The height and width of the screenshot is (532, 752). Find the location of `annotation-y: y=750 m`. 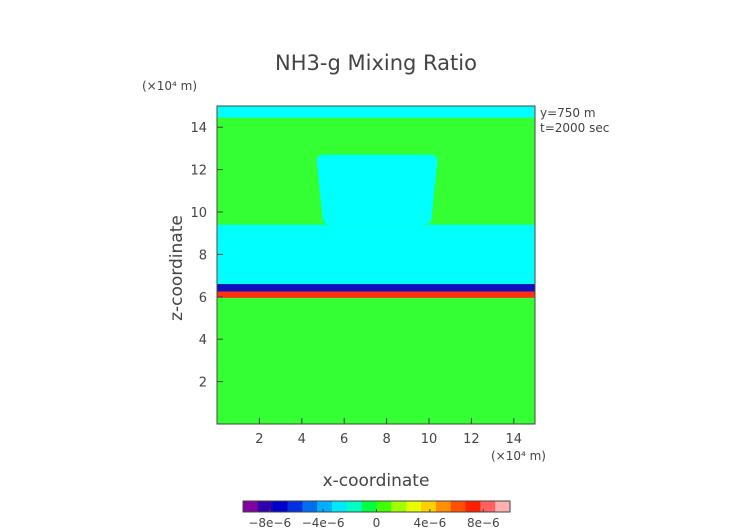

annotation-y: y=750 m is located at coordinates (568, 113).